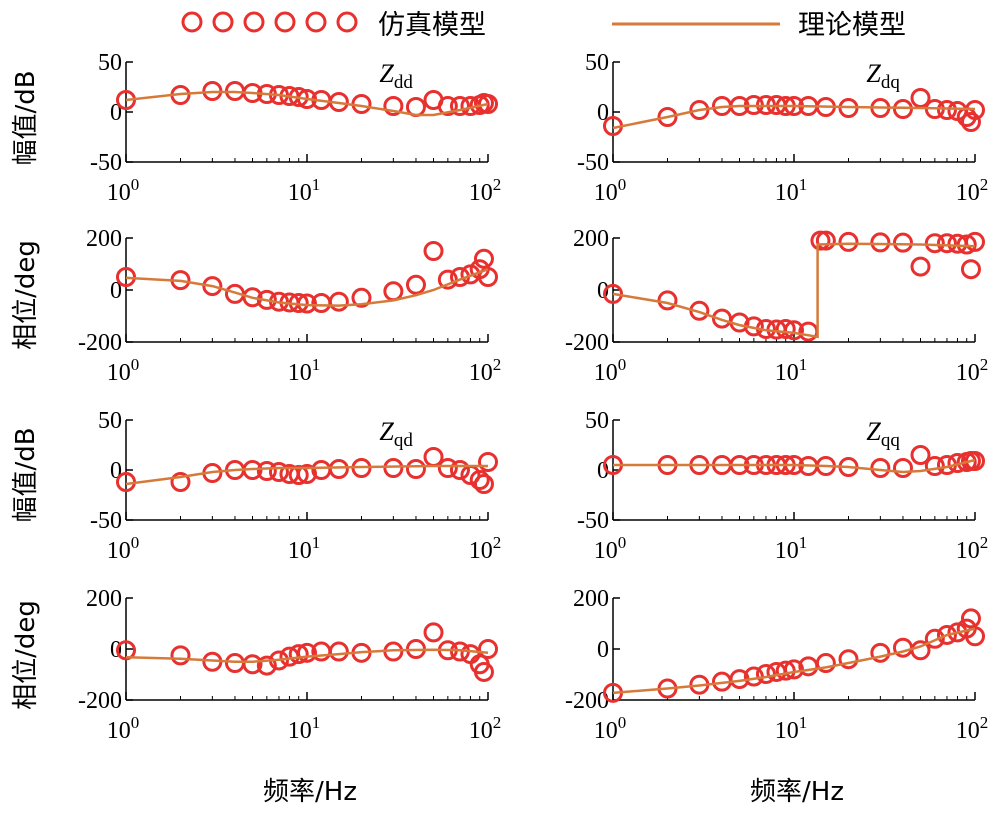  Describe the element at coordinates (396, 434) in the screenshot. I see `impedance-label-qd: Zqd` at that location.